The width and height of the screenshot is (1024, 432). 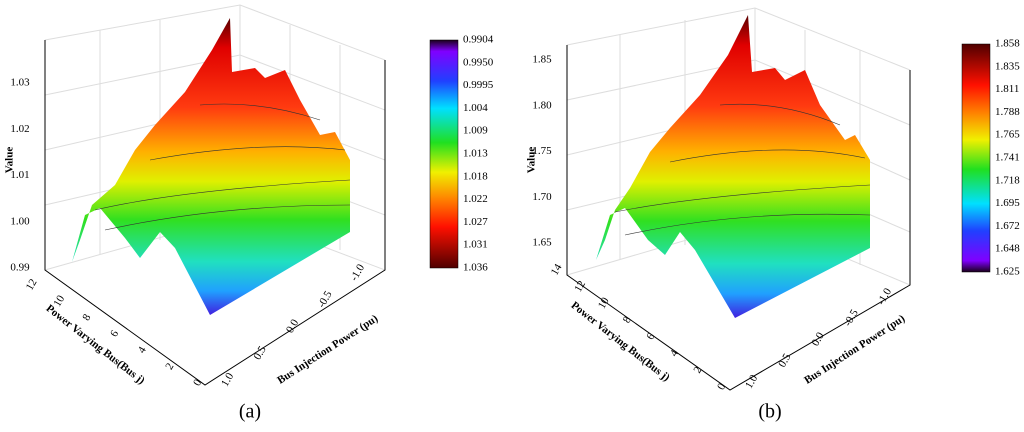 I want to click on x-tick-label: 0.0, so click(x=818, y=339).